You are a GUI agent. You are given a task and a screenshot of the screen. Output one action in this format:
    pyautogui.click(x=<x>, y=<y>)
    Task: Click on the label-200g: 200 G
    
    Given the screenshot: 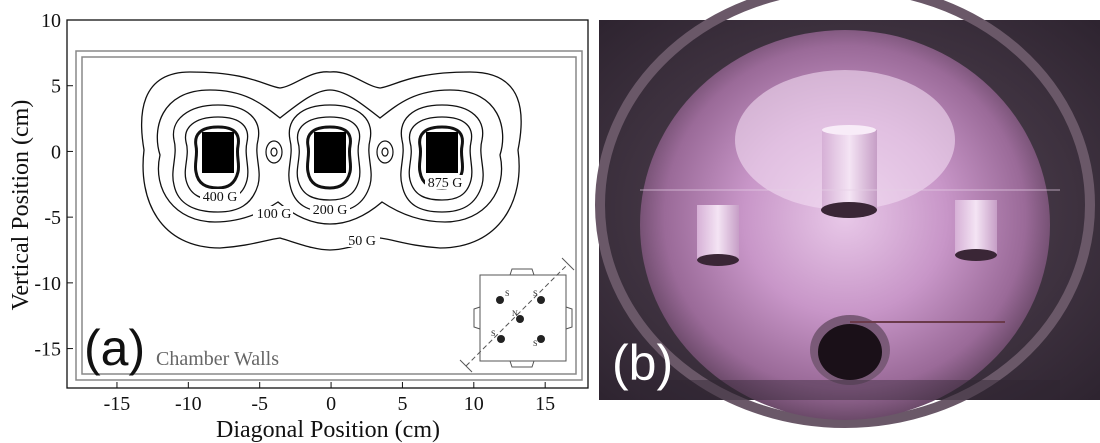 What is the action you would take?
    pyautogui.click(x=330, y=210)
    